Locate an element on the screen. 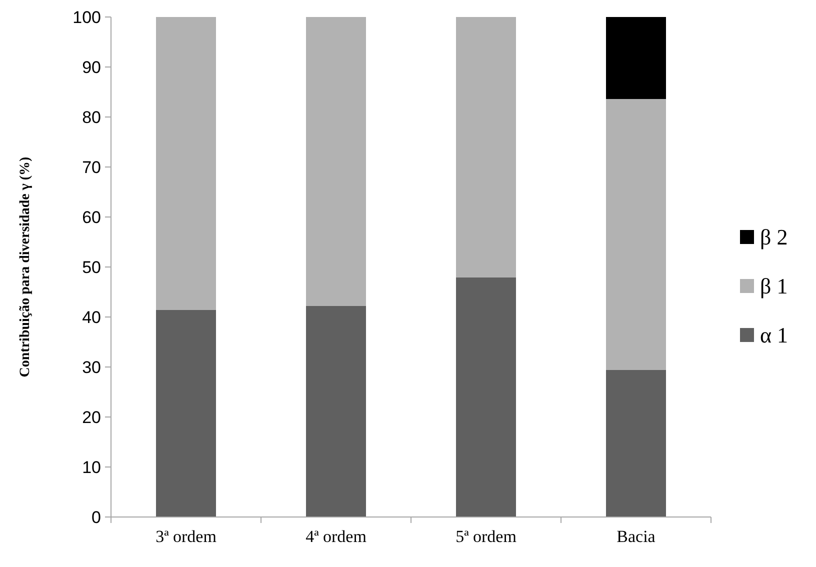 This screenshot has width=816, height=567. y-tick-label: 30 is located at coordinates (91, 367).